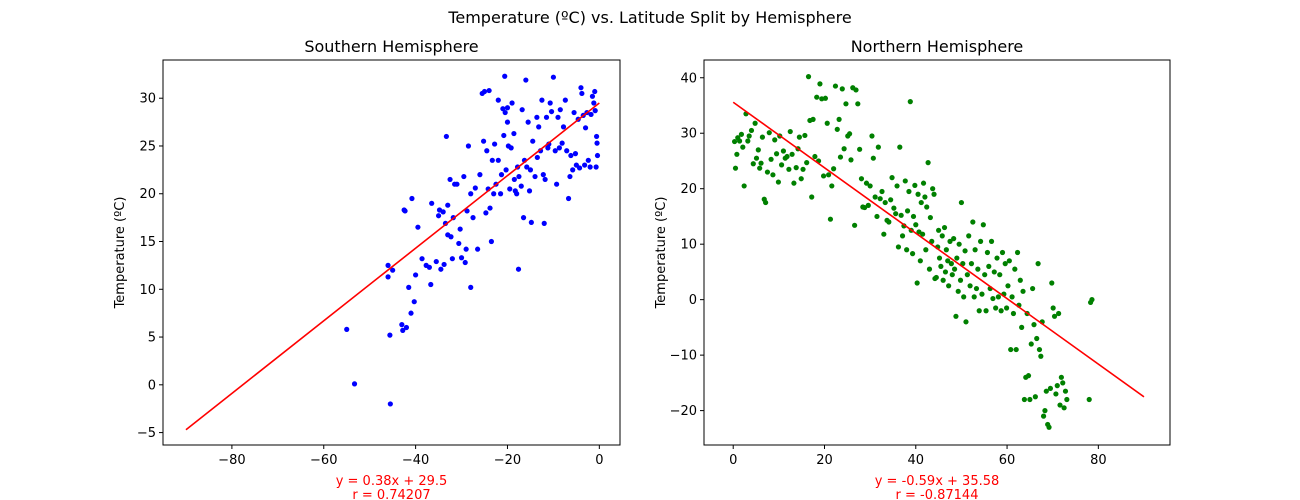 The image size is (1300, 500). Describe the element at coordinates (937, 481) in the screenshot. I see `regression-annotation: y = -0.59x + 35.58` at that location.